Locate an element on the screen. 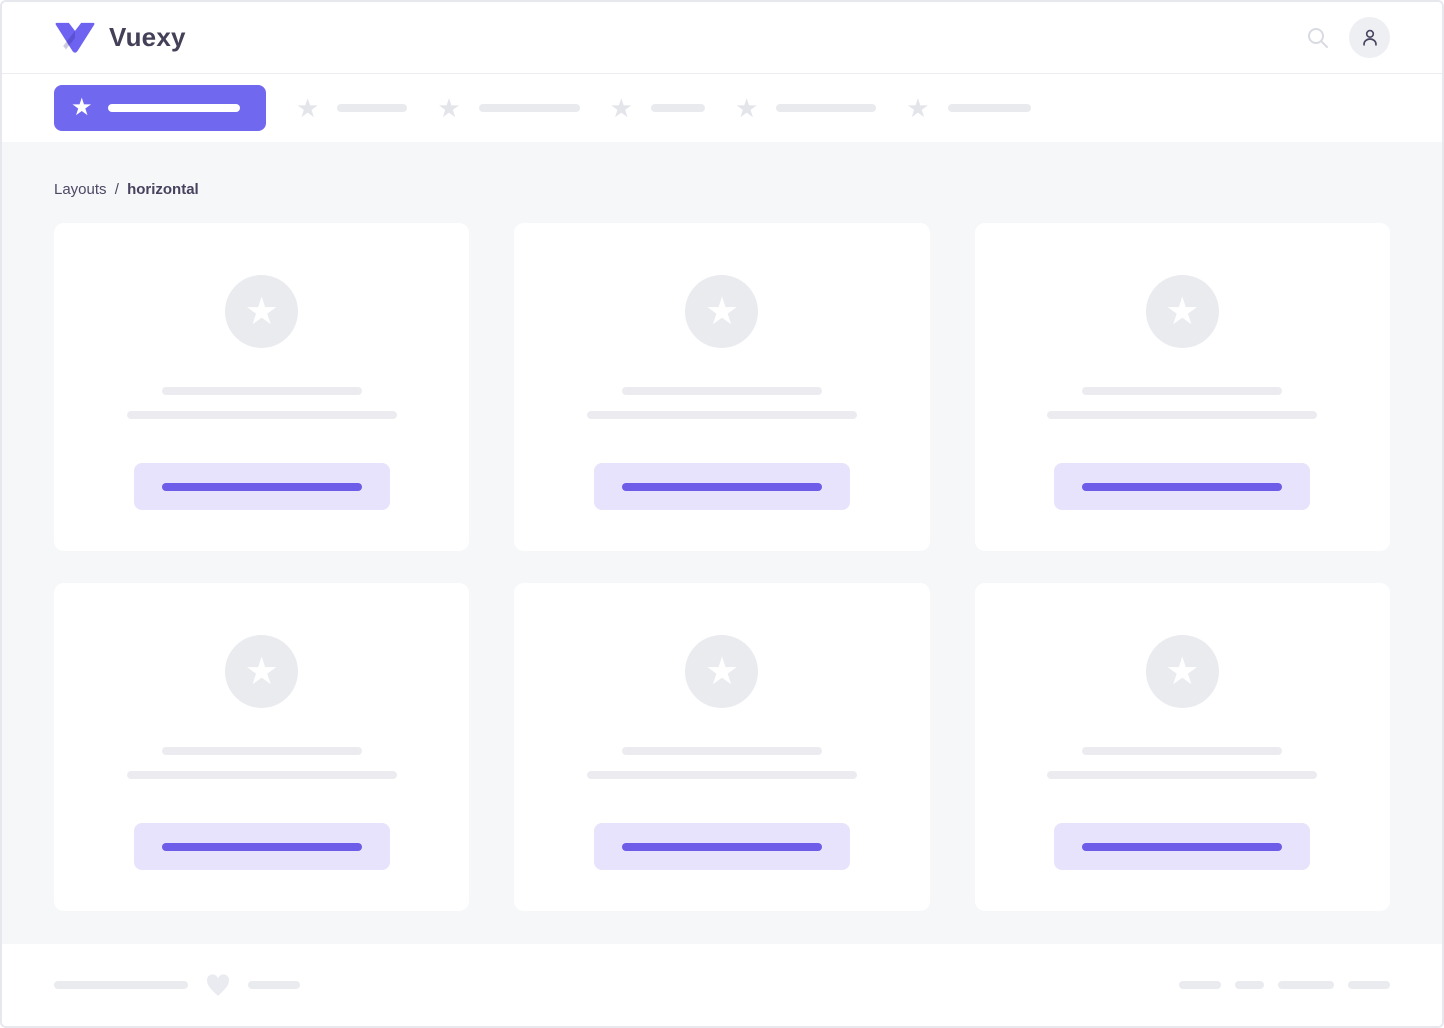  horizontal-navbar: ★ ★ ★ ★ ★ is located at coordinates (722, 108).